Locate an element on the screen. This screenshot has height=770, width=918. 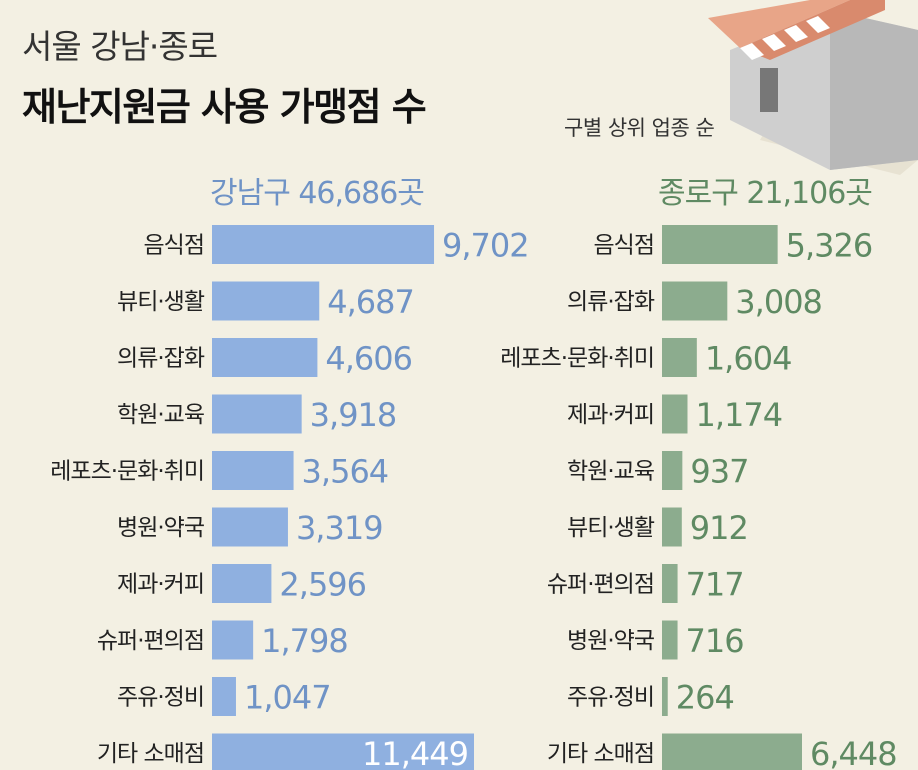
jongno-value-label: 716 is located at coordinates (715, 641).